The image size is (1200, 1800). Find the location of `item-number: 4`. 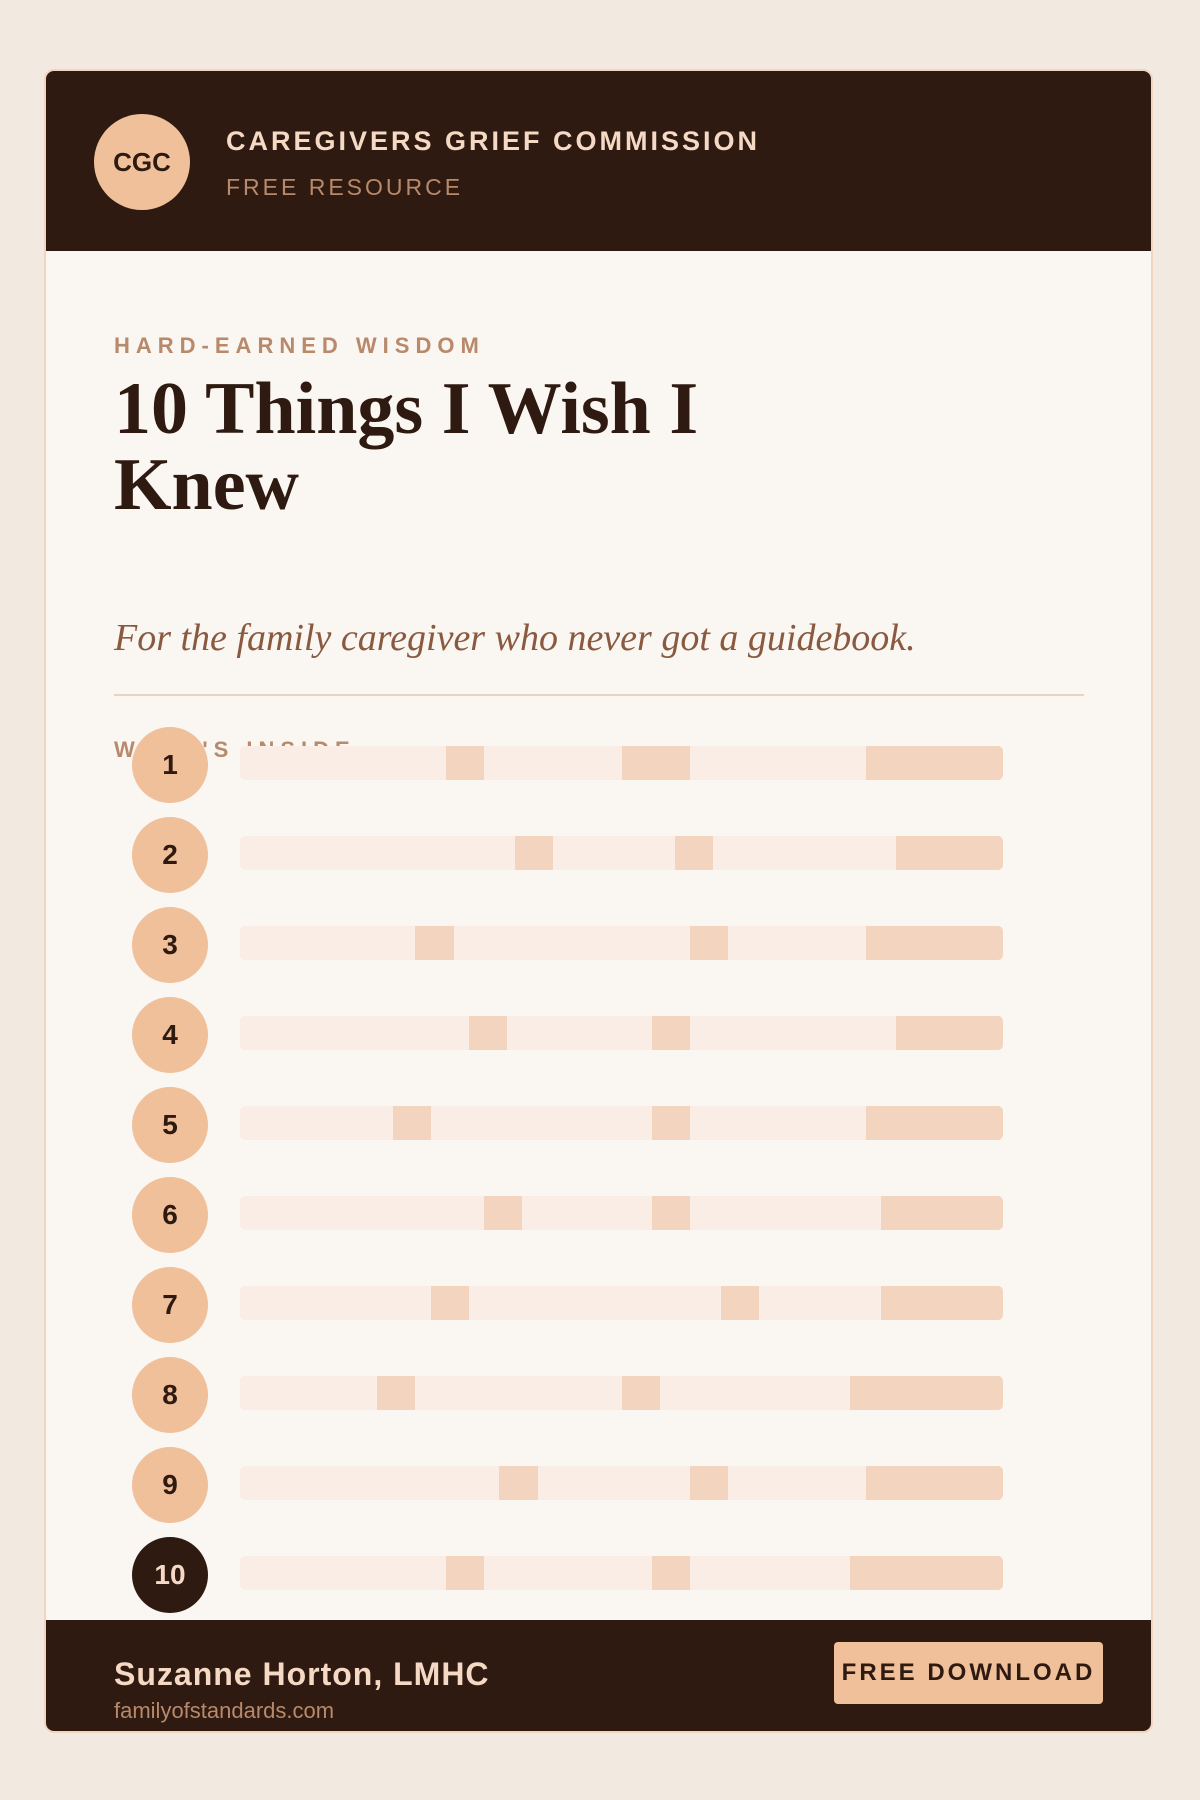

item-number: 4 is located at coordinates (170, 1035).